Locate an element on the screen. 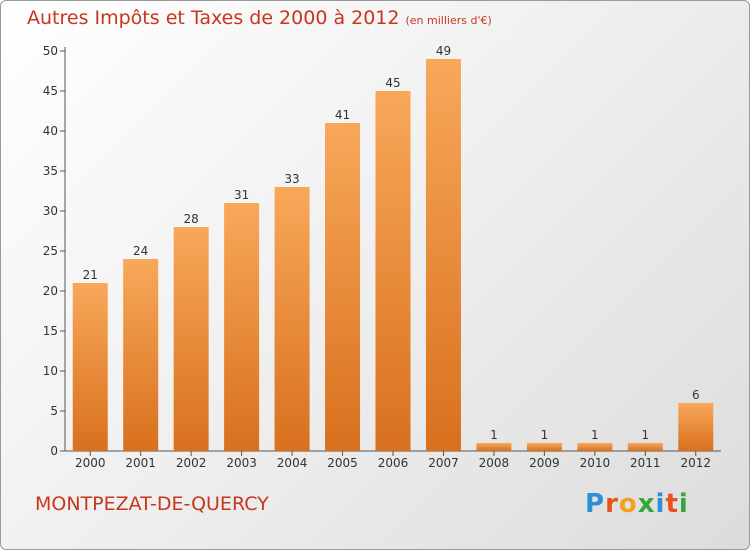 This screenshot has width=750, height=550. bar-value-label: 21 is located at coordinates (90, 275).